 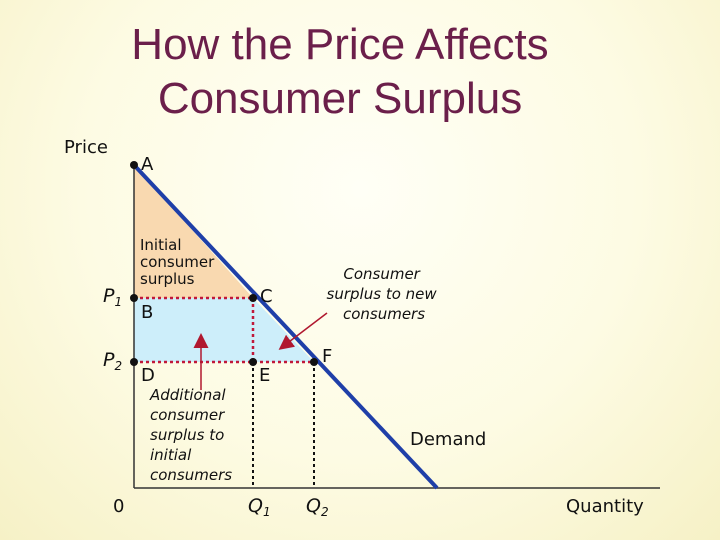 What do you see at coordinates (179, 262) in the screenshot?
I see `initial-surplus-label: Initial consumer surplus` at bounding box center [179, 262].